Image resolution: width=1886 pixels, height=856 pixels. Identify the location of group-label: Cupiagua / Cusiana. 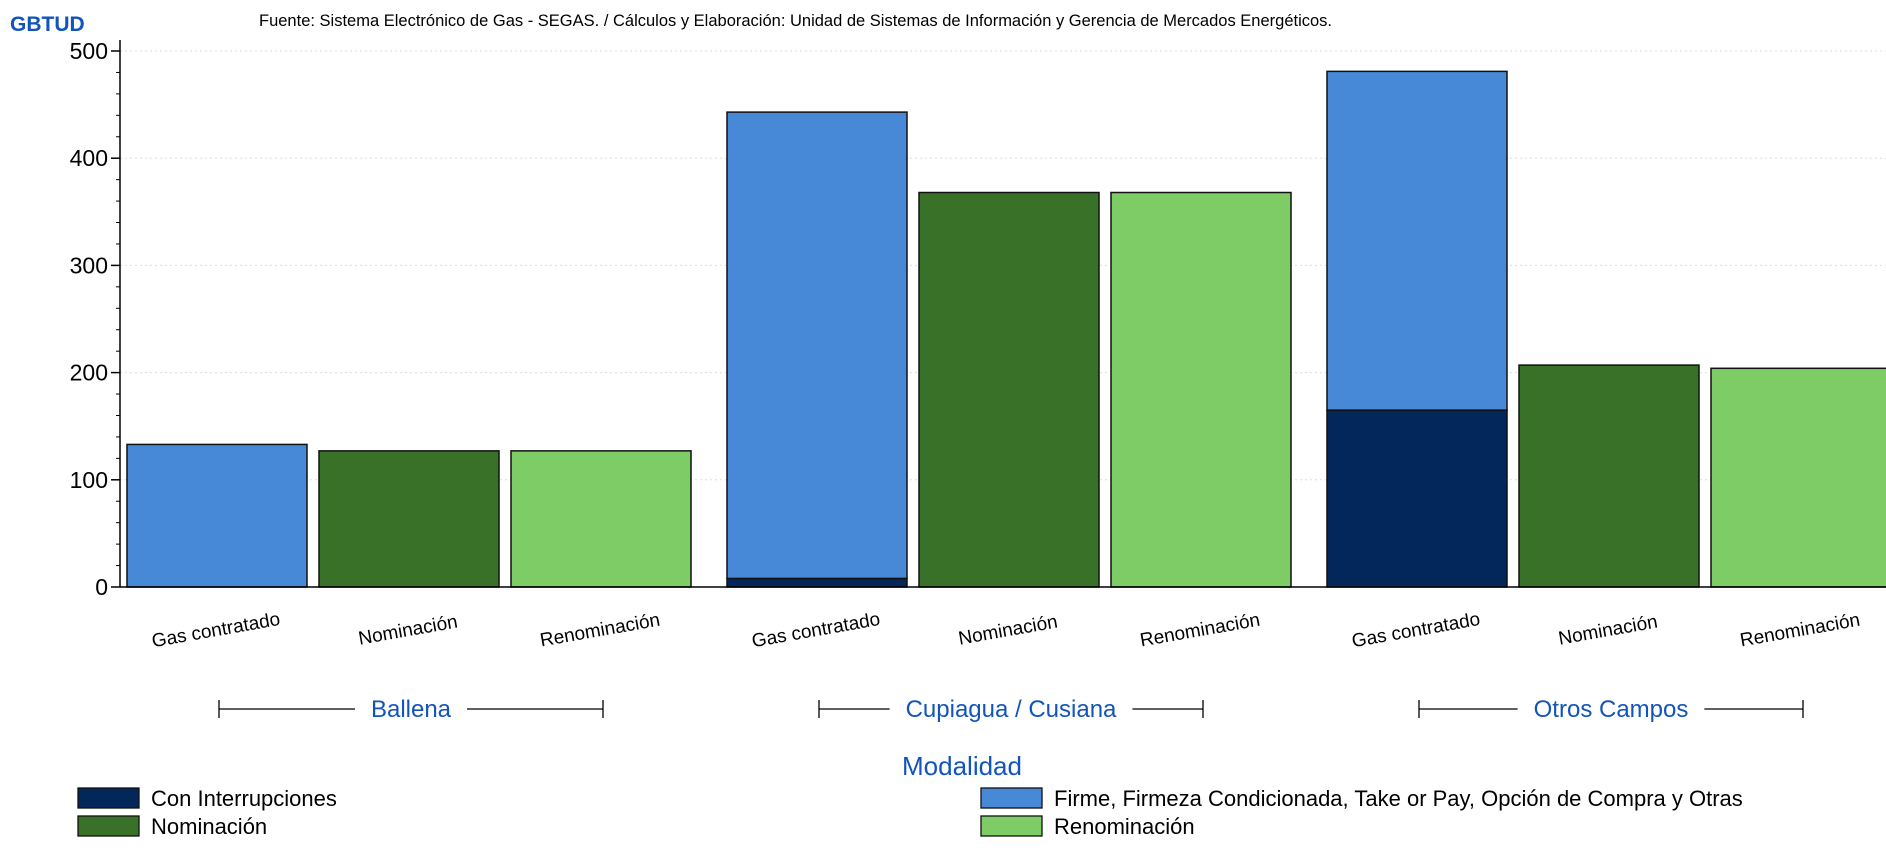
(1011, 709).